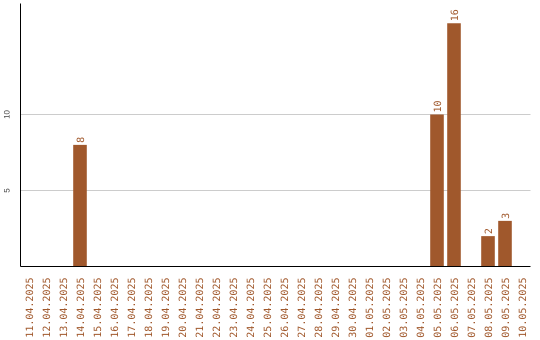 This screenshot has height=340, width=540. I want to click on x-tick-label: 27.04.2025, so click(302, 307).